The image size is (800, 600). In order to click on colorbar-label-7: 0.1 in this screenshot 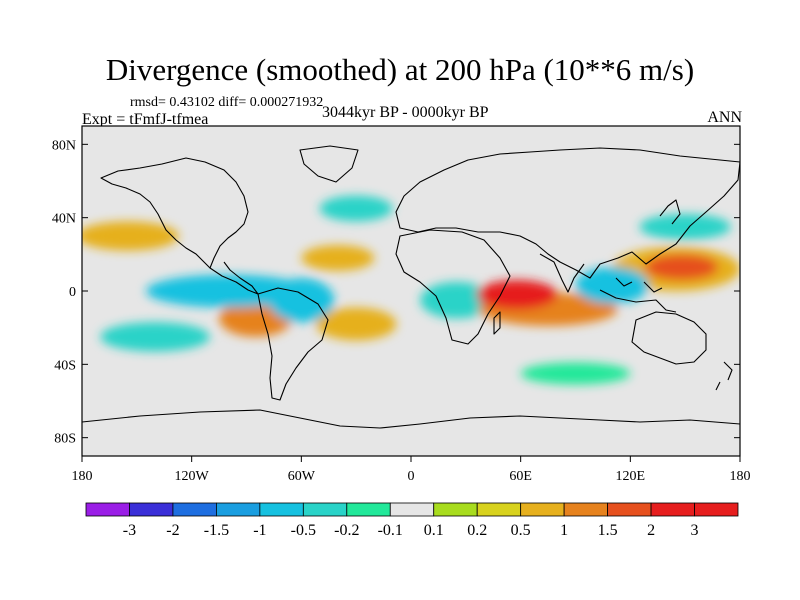, I will do `click(434, 530)`.